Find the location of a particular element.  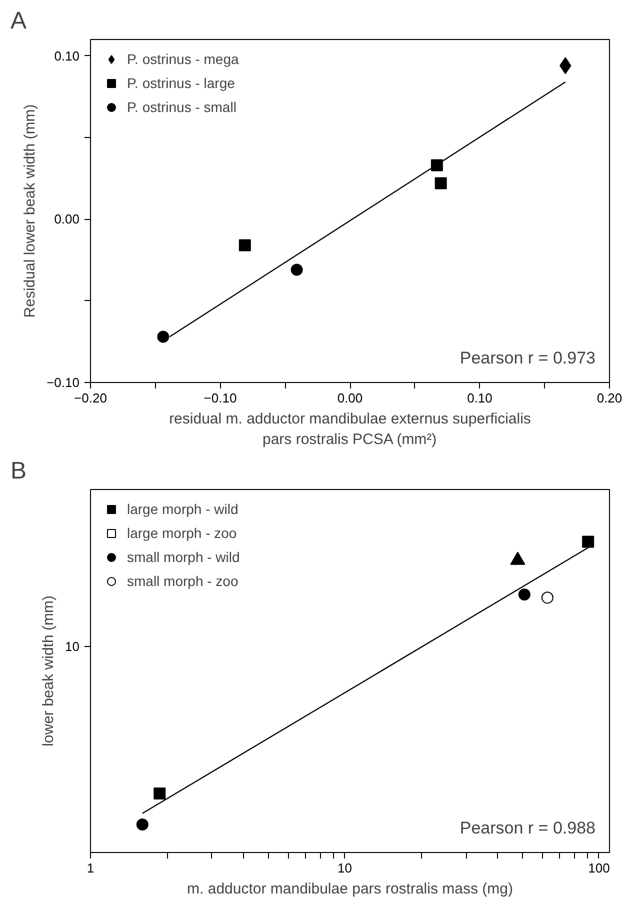

y-tick-label: 0.00 is located at coordinates (67, 219).